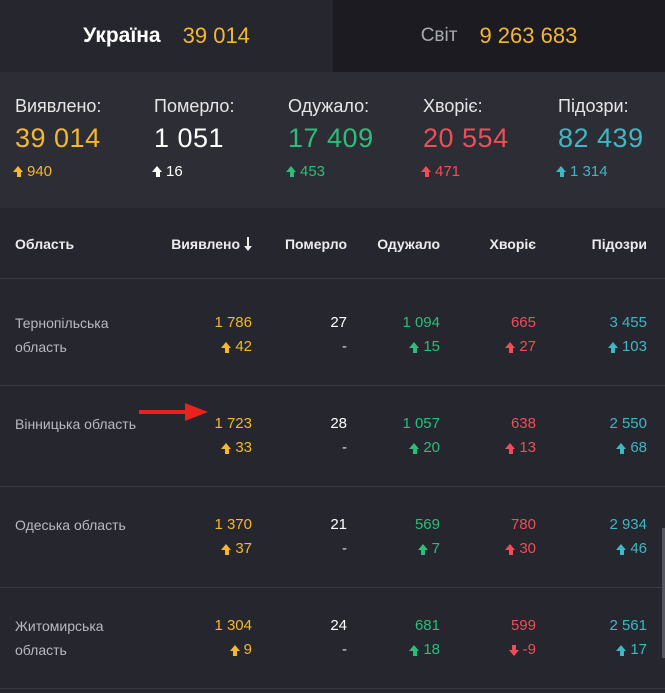  What do you see at coordinates (166, 36) in the screenshot?
I see `tab-ukraine: Україна 39 014` at bounding box center [166, 36].